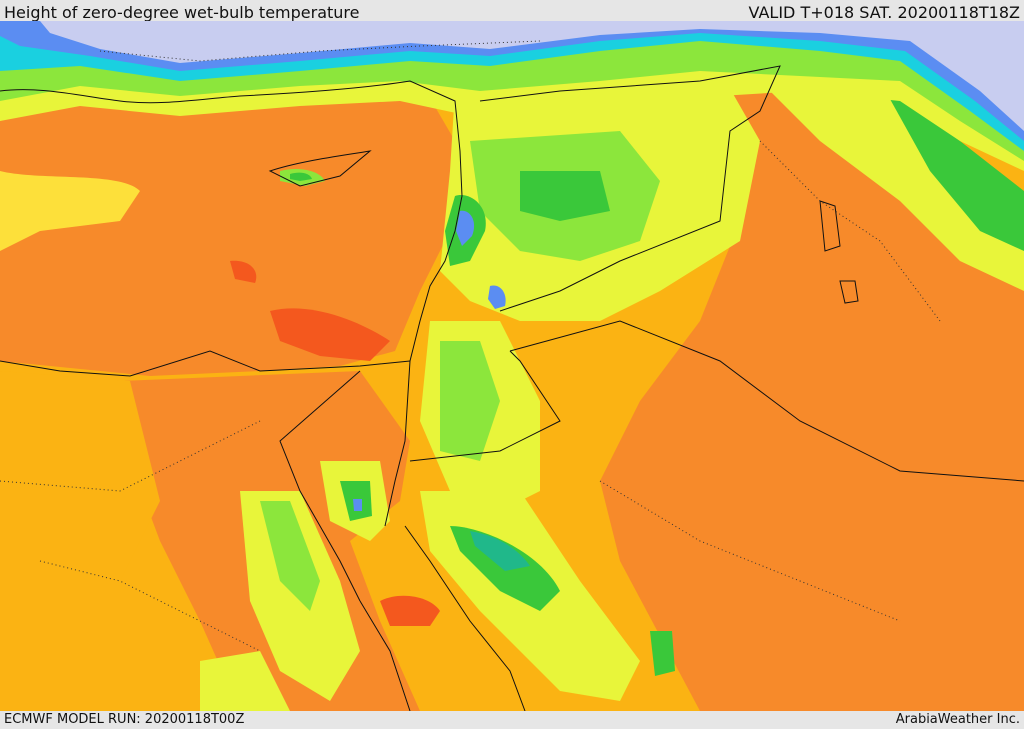  Describe the element at coordinates (465, 618) in the screenshot. I see `red-sea-east` at that location.